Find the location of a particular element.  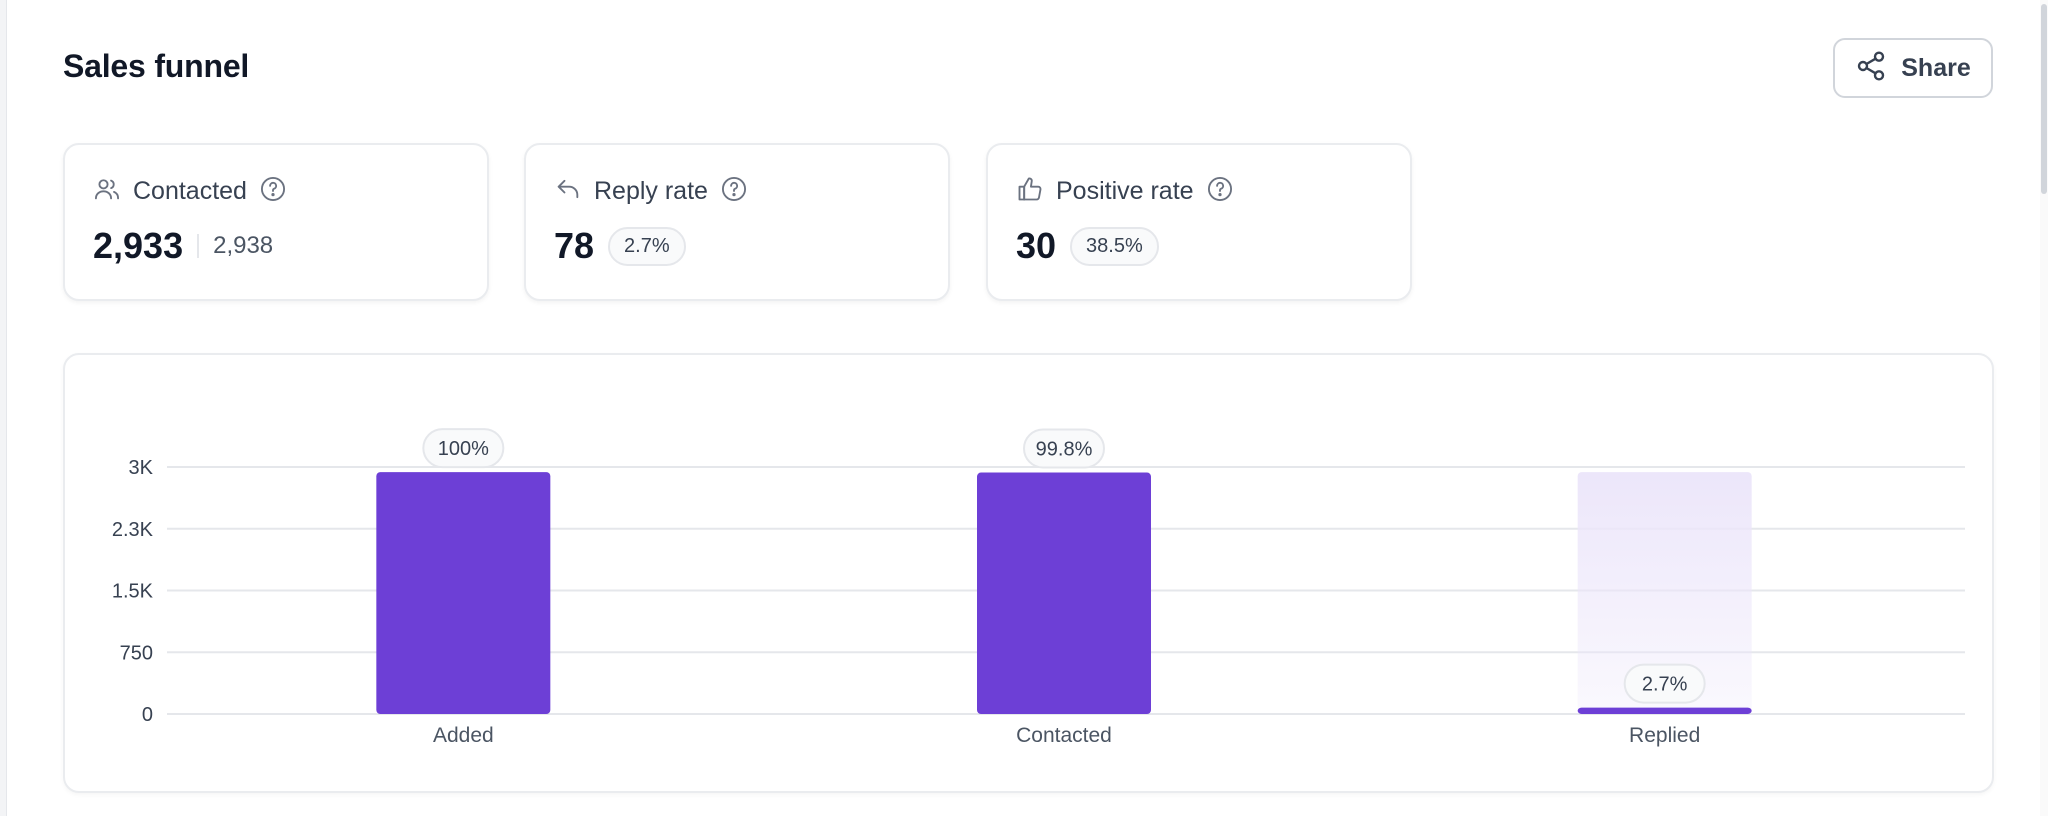

stat-card-positive-rate: Positive rate 30 38.5% is located at coordinates (1199, 222).